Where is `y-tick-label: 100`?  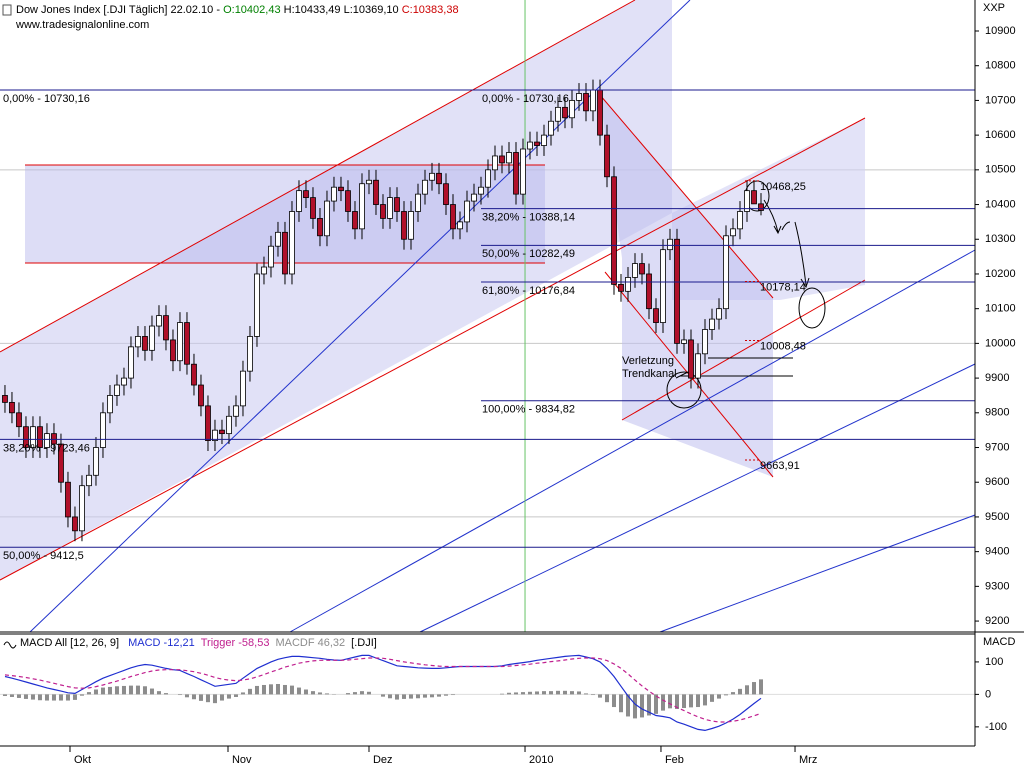 y-tick-label: 100 is located at coordinates (994, 662).